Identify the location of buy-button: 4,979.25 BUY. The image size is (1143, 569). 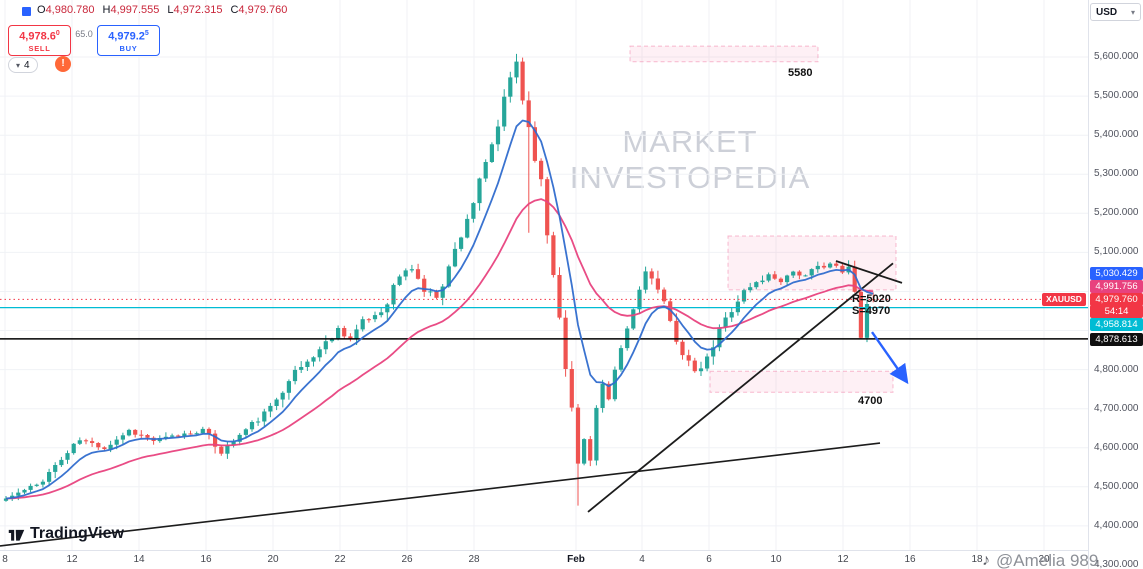
(128, 40).